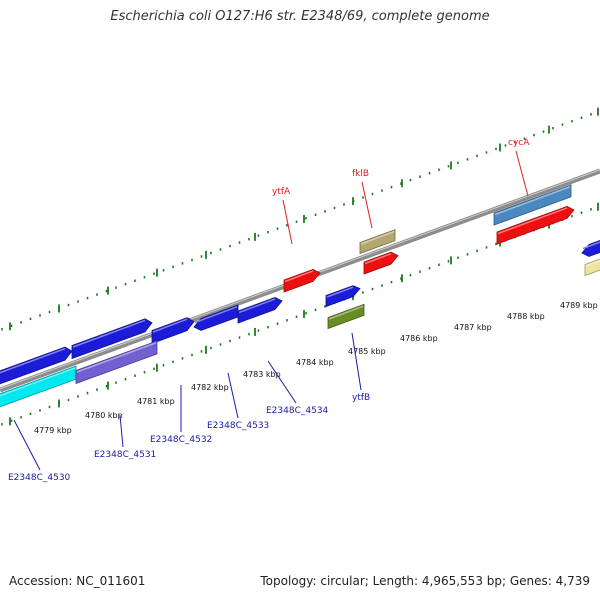 This screenshot has height=600, width=600. I want to click on upper-gene-label: fklB, so click(360, 174).